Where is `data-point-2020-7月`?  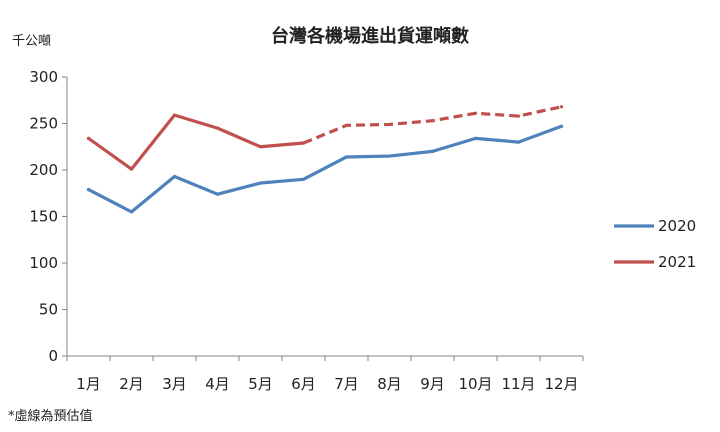 data-point-2020-7月 is located at coordinates (346, 157).